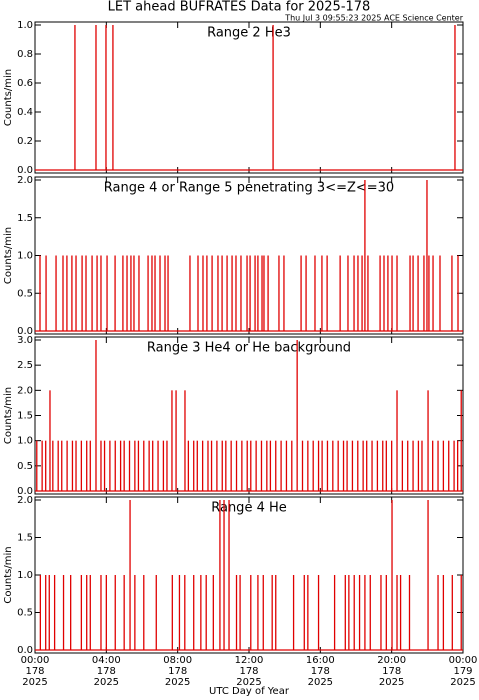  What do you see at coordinates (25, 54) in the screenshot?
I see `y-tick-label: 0.8` at bounding box center [25, 54].